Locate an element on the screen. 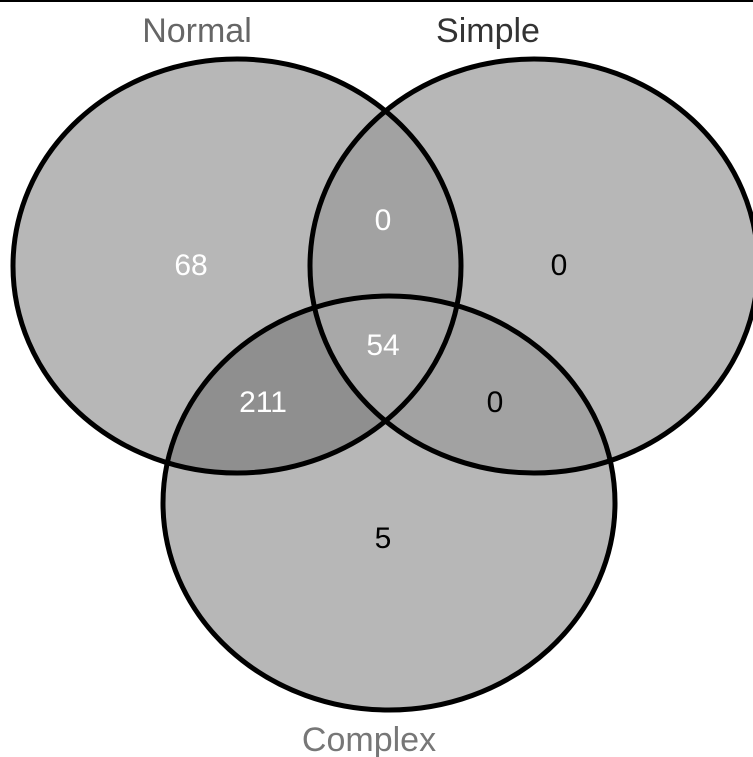  all-sets-count: 54 is located at coordinates (382, 345).